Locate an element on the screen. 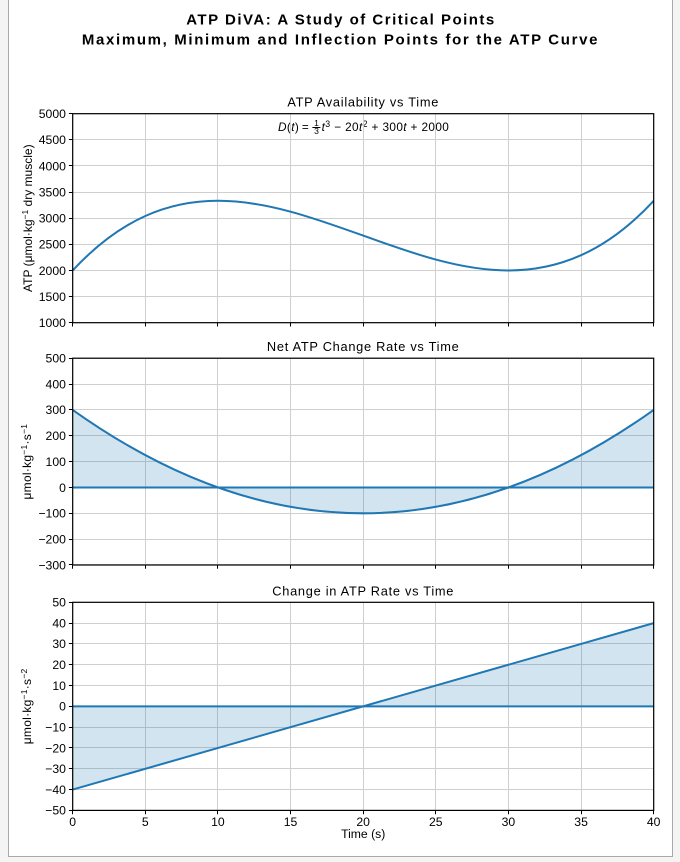 Image resolution: width=680 pixels, height=862 pixels. svg-text: −100 is located at coordinates (52, 514).